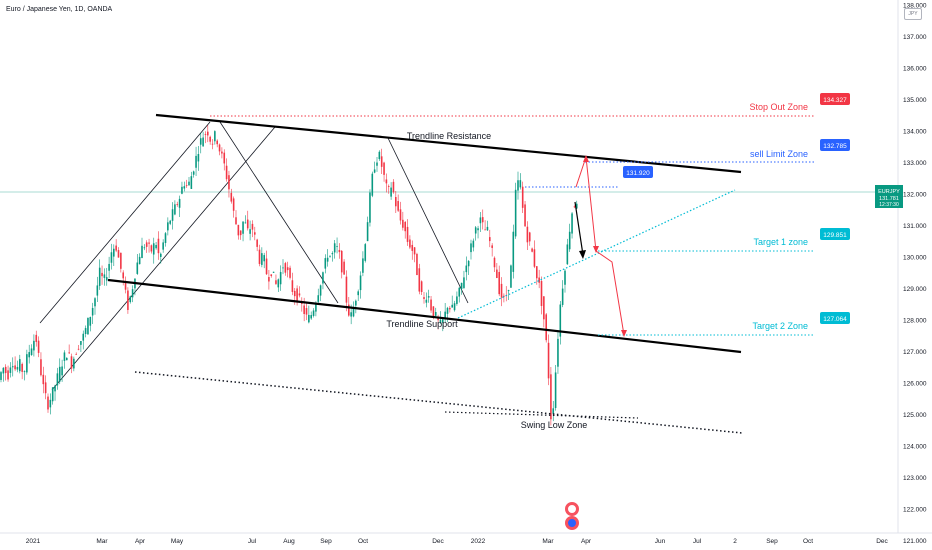 Image resolution: width=932 pixels, height=550 pixels. Describe the element at coordinates (424, 316) in the screenshot. I see `trendline-support` at that location.